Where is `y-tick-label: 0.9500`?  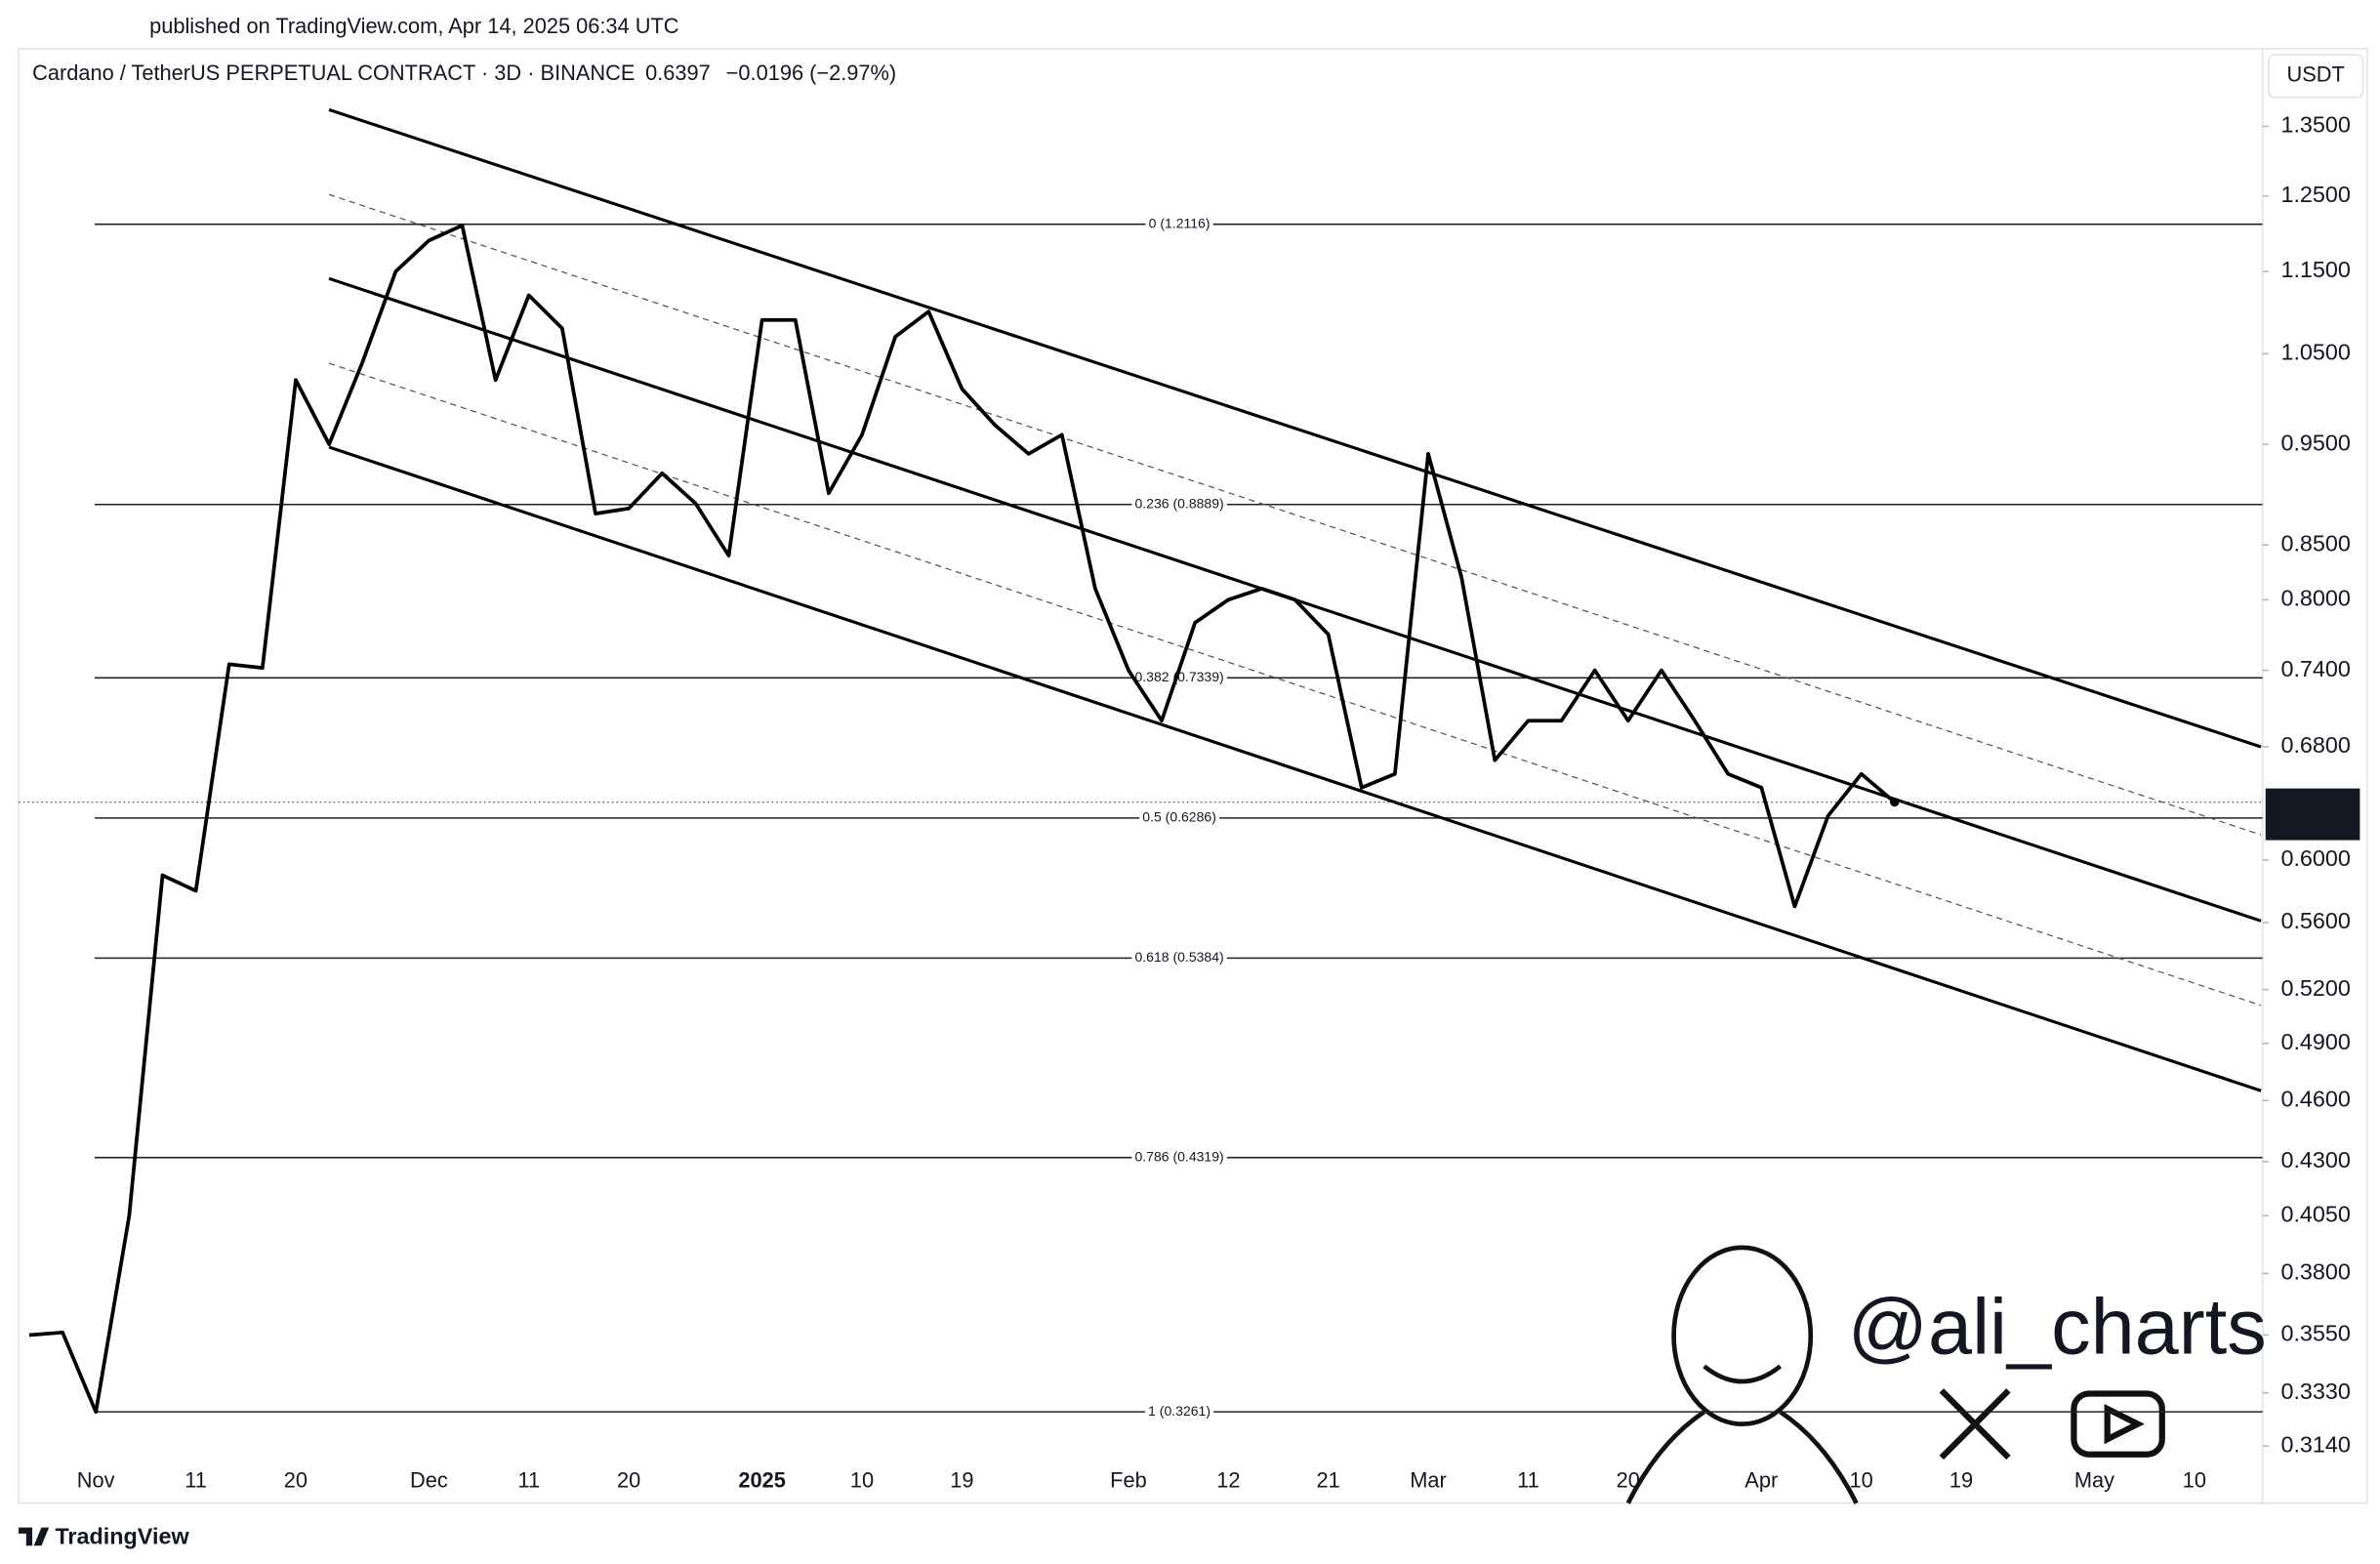 y-tick-label: 0.9500 is located at coordinates (2315, 443).